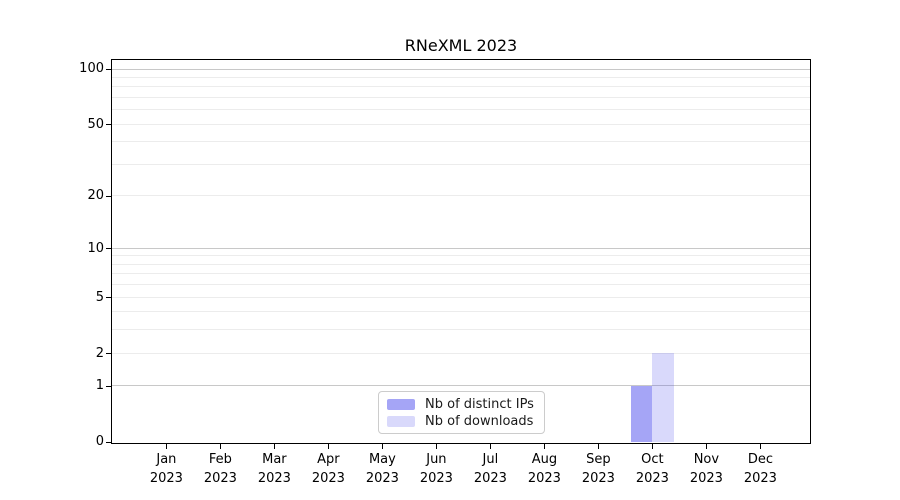 Image resolution: width=900 pixels, height=500 pixels. What do you see at coordinates (382, 469) in the screenshot?
I see `x-tick-label-may: May 2023` at bounding box center [382, 469].